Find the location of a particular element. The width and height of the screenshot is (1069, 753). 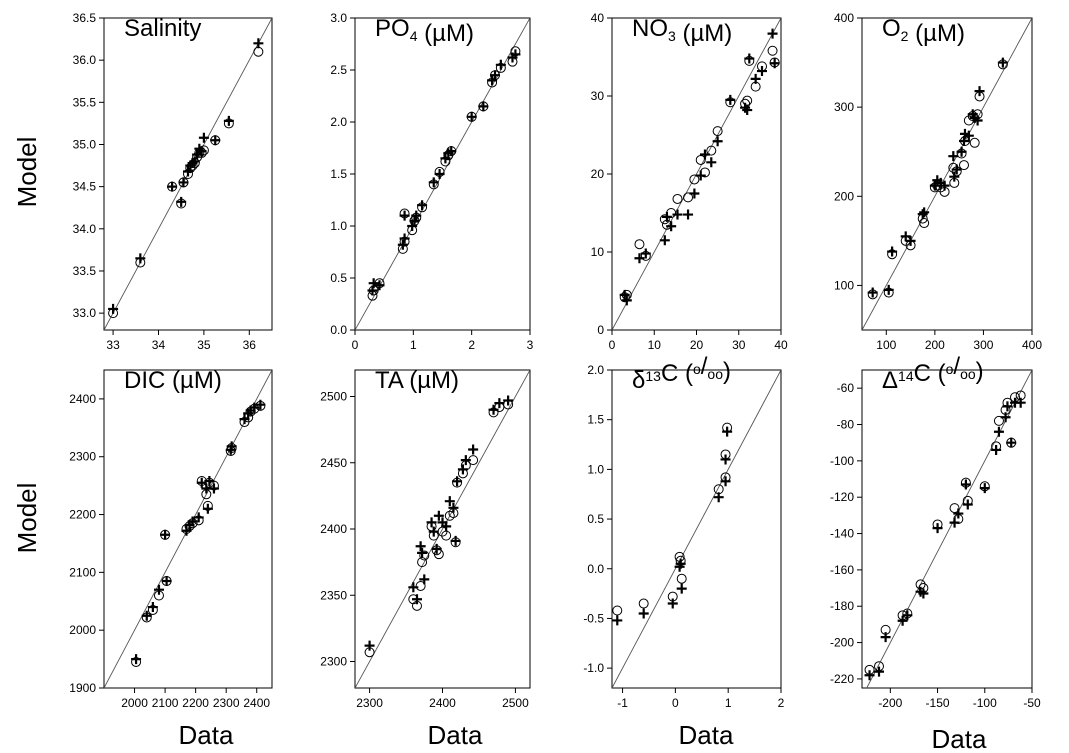

panel-1-y-tick-label: 36.0 is located at coordinates (85, 60).